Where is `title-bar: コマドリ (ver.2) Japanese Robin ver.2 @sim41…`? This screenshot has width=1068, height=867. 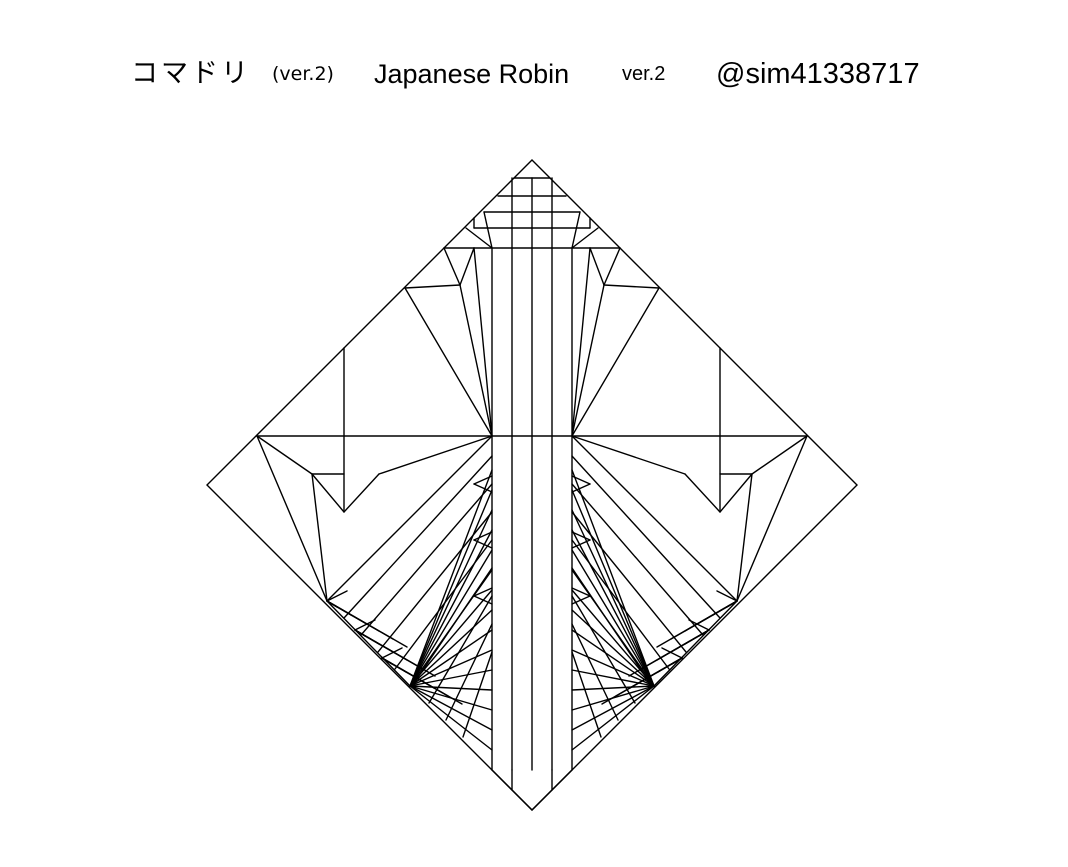
title-bar: コマドリ (ver.2) Japanese Robin ver.2 @sim41… is located at coordinates (534, 74).